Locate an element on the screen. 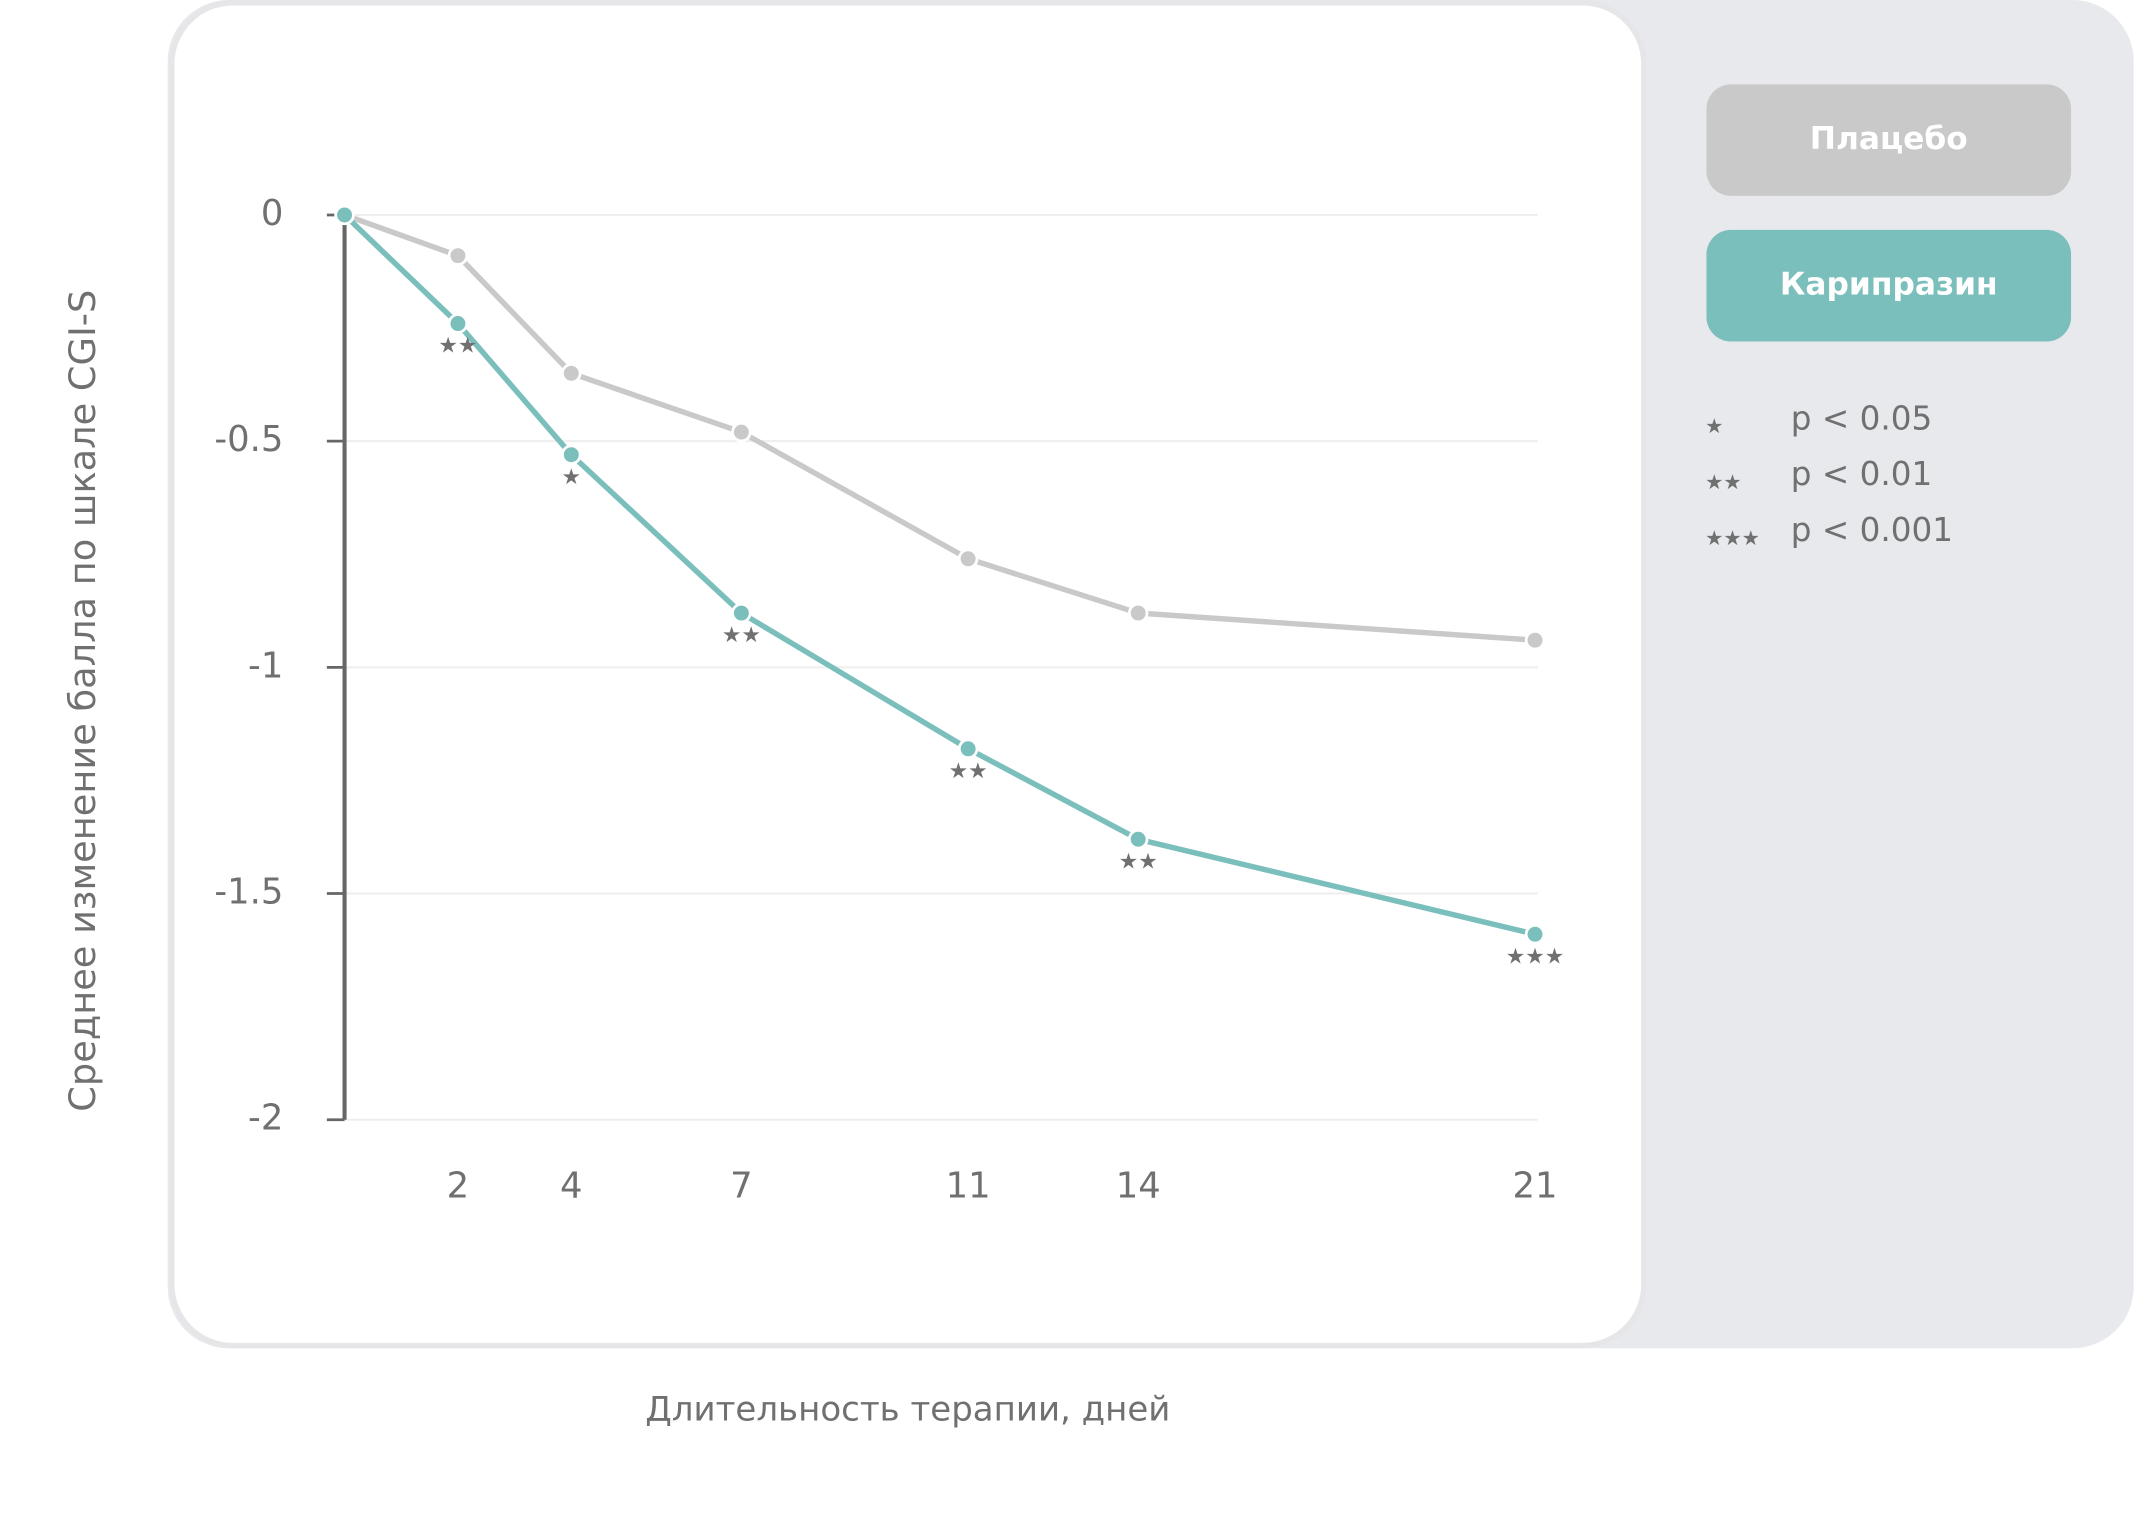 The image size is (2134, 1517). legend-button: Карипразин is located at coordinates (1889, 285).